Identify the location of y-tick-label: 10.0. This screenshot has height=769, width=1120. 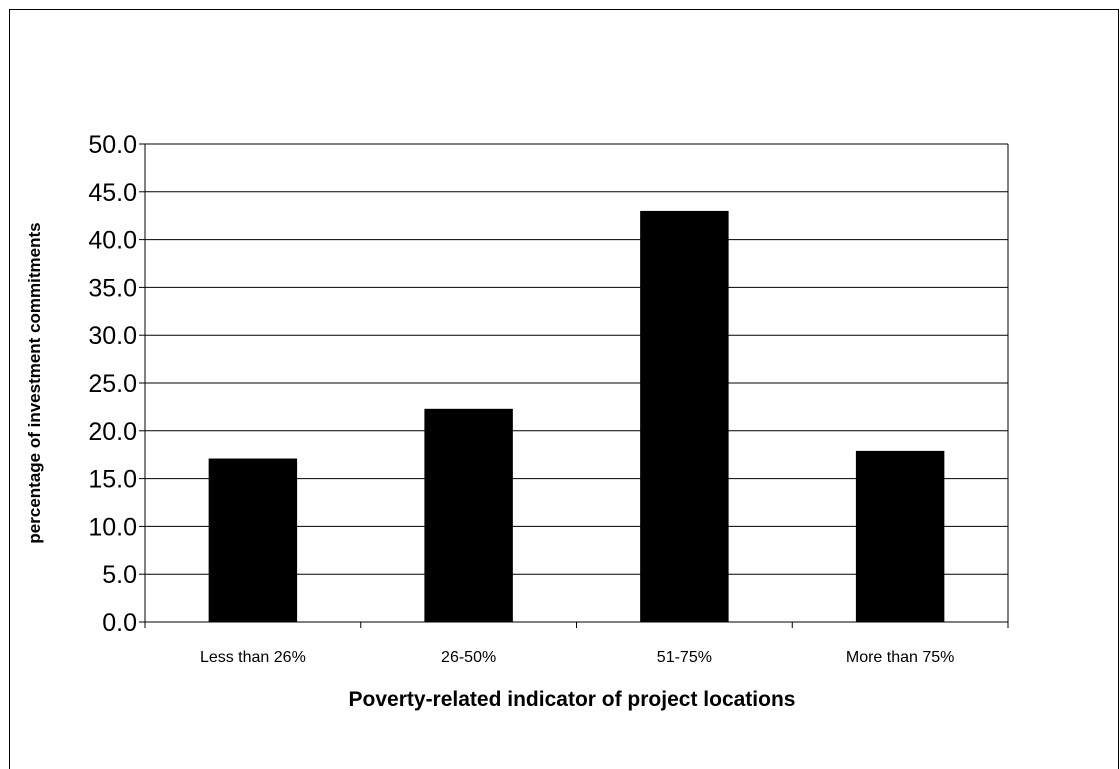
(112, 527).